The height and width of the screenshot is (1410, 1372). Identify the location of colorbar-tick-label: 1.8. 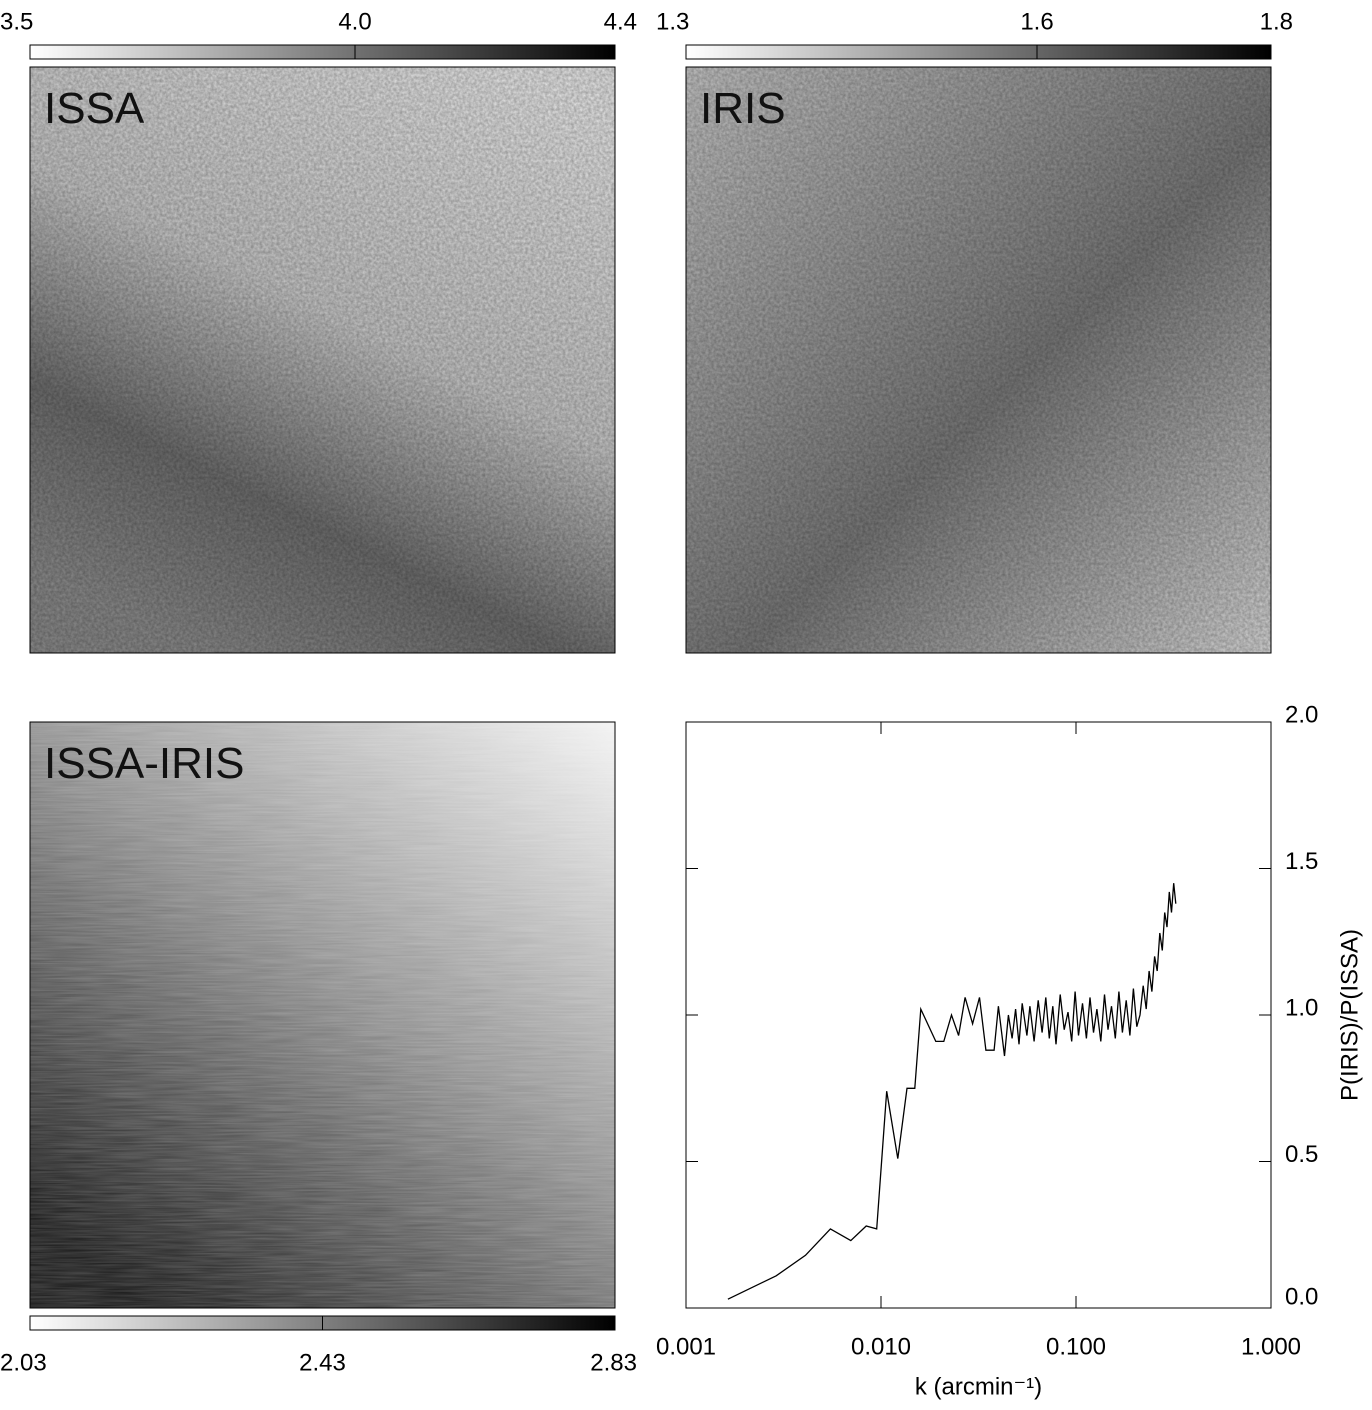
(1276, 21).